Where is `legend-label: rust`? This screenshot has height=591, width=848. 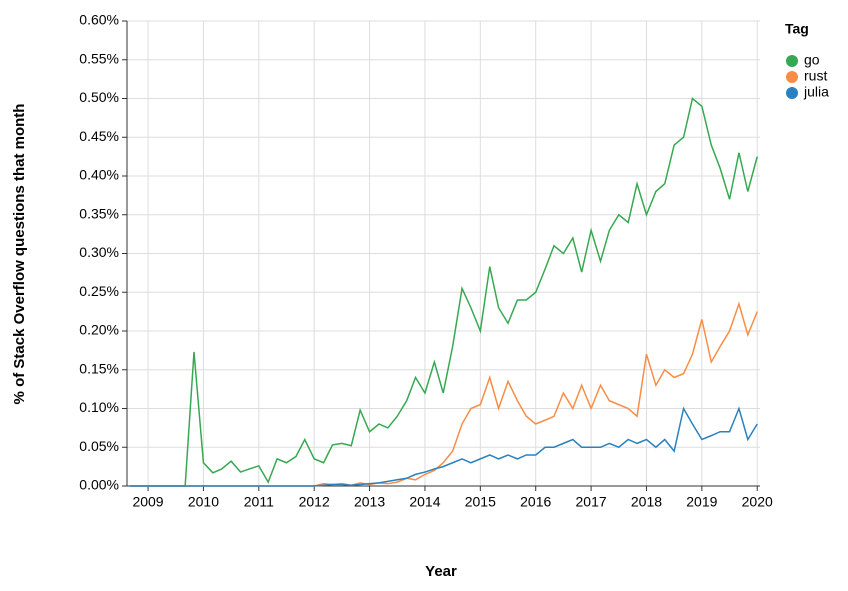 legend-label: rust is located at coordinates (815, 76).